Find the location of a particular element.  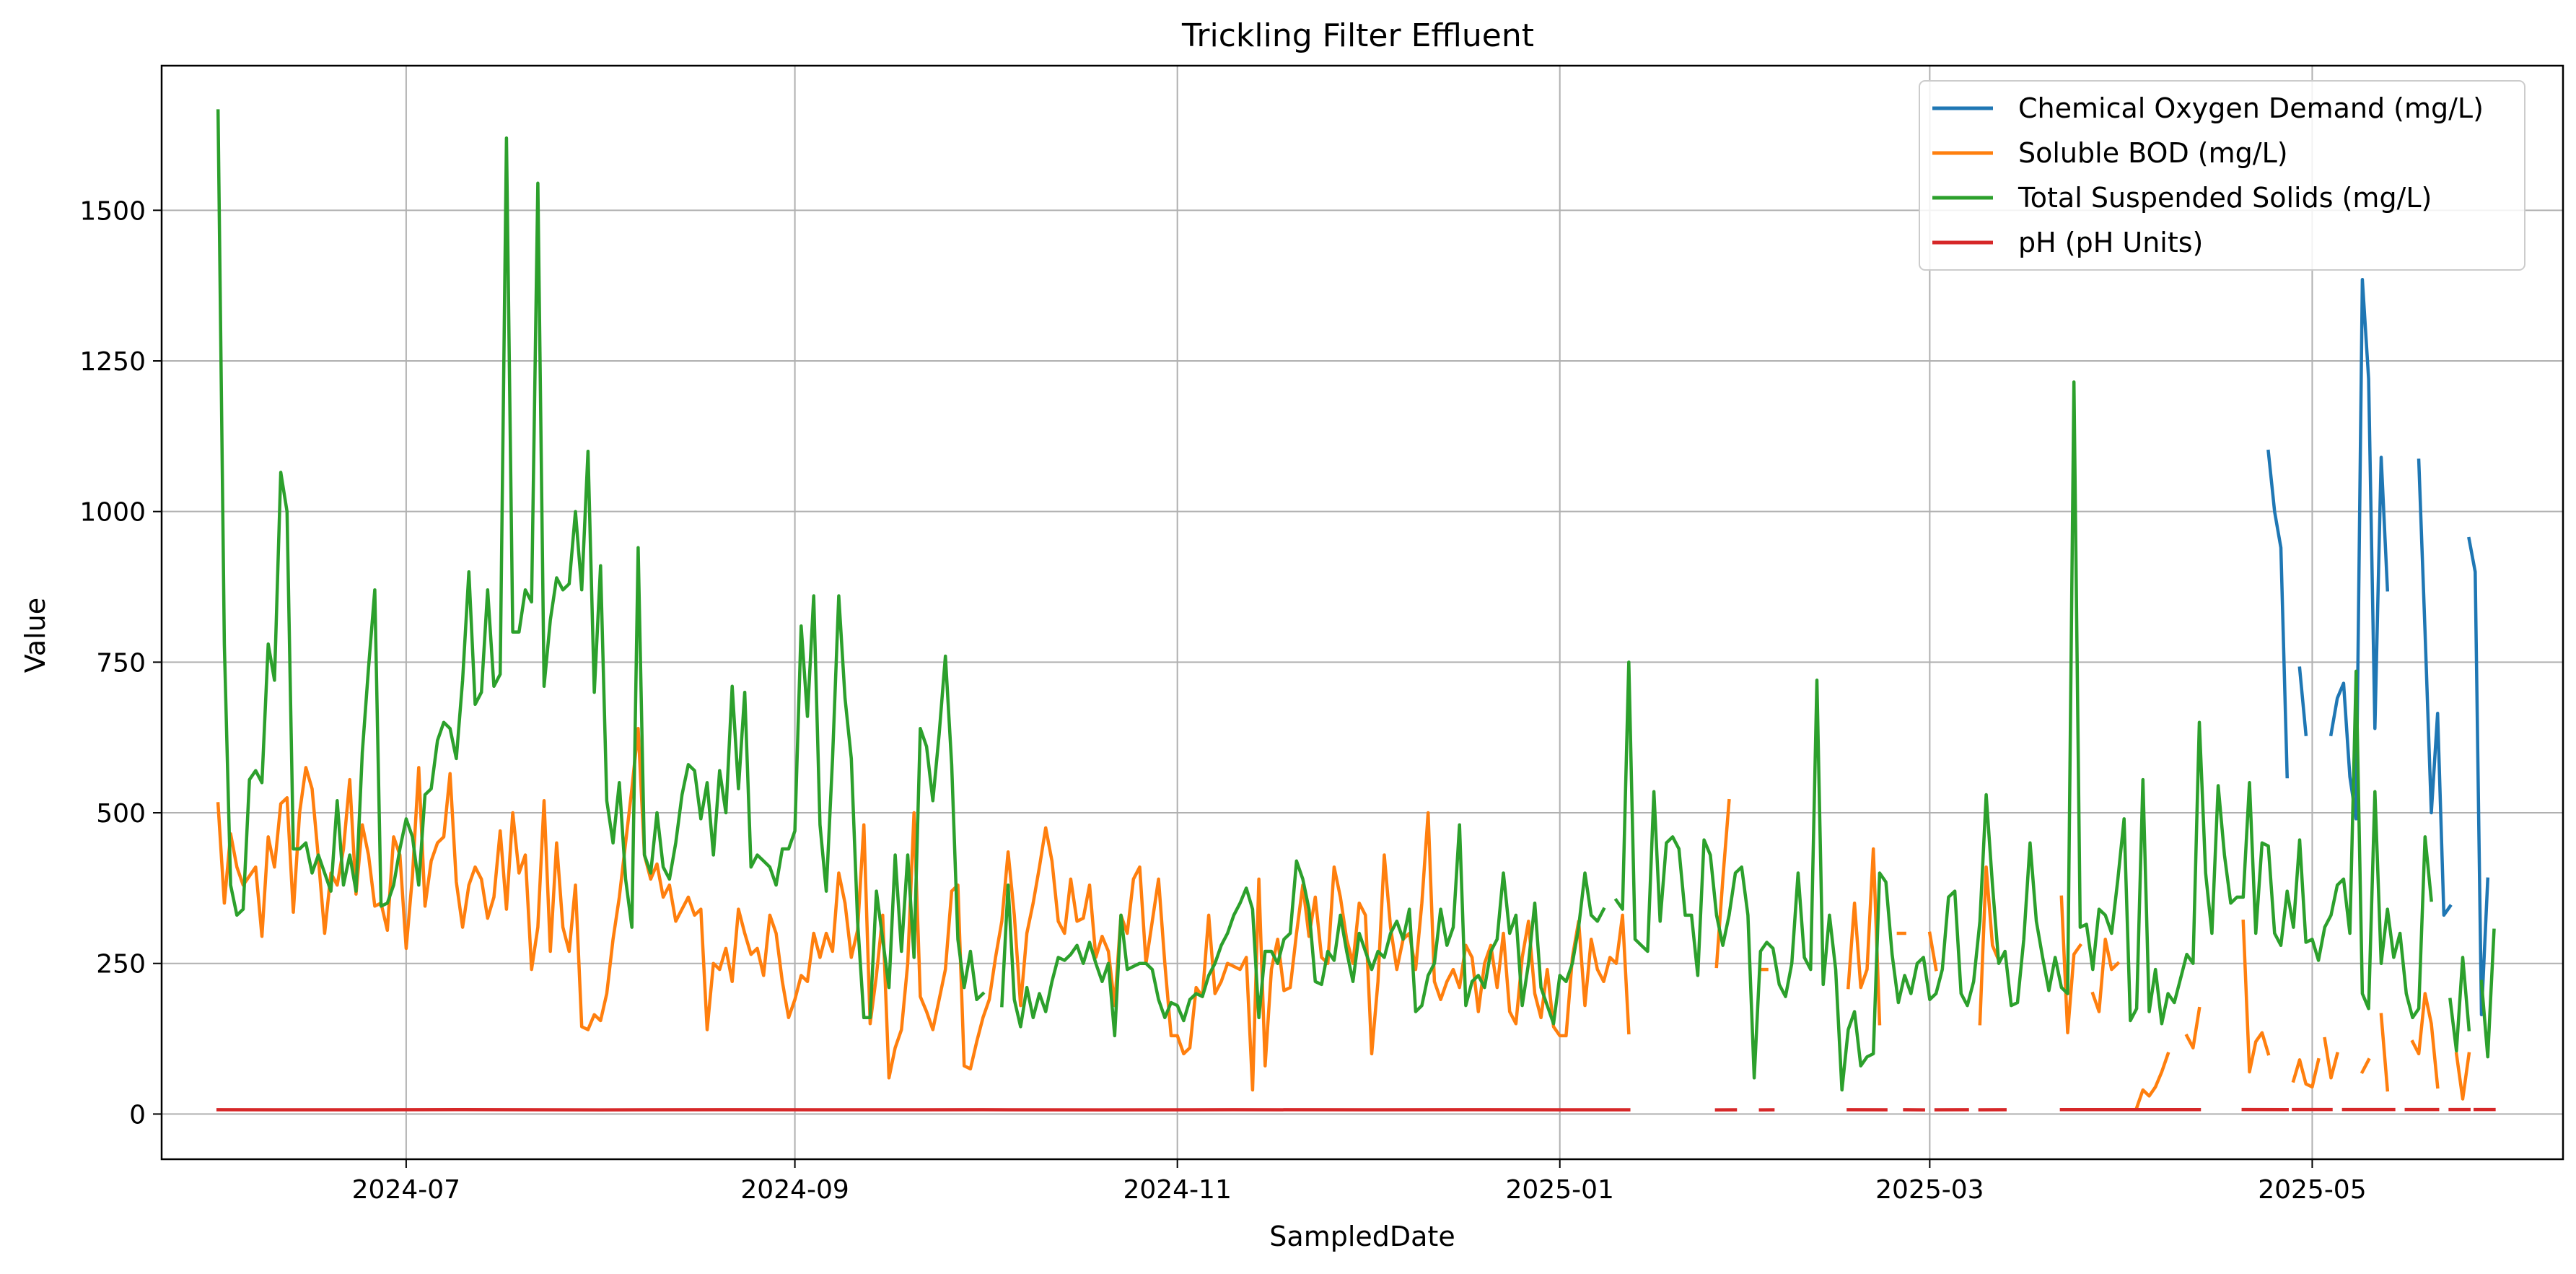

y-tick-label: 250 is located at coordinates (121, 965).